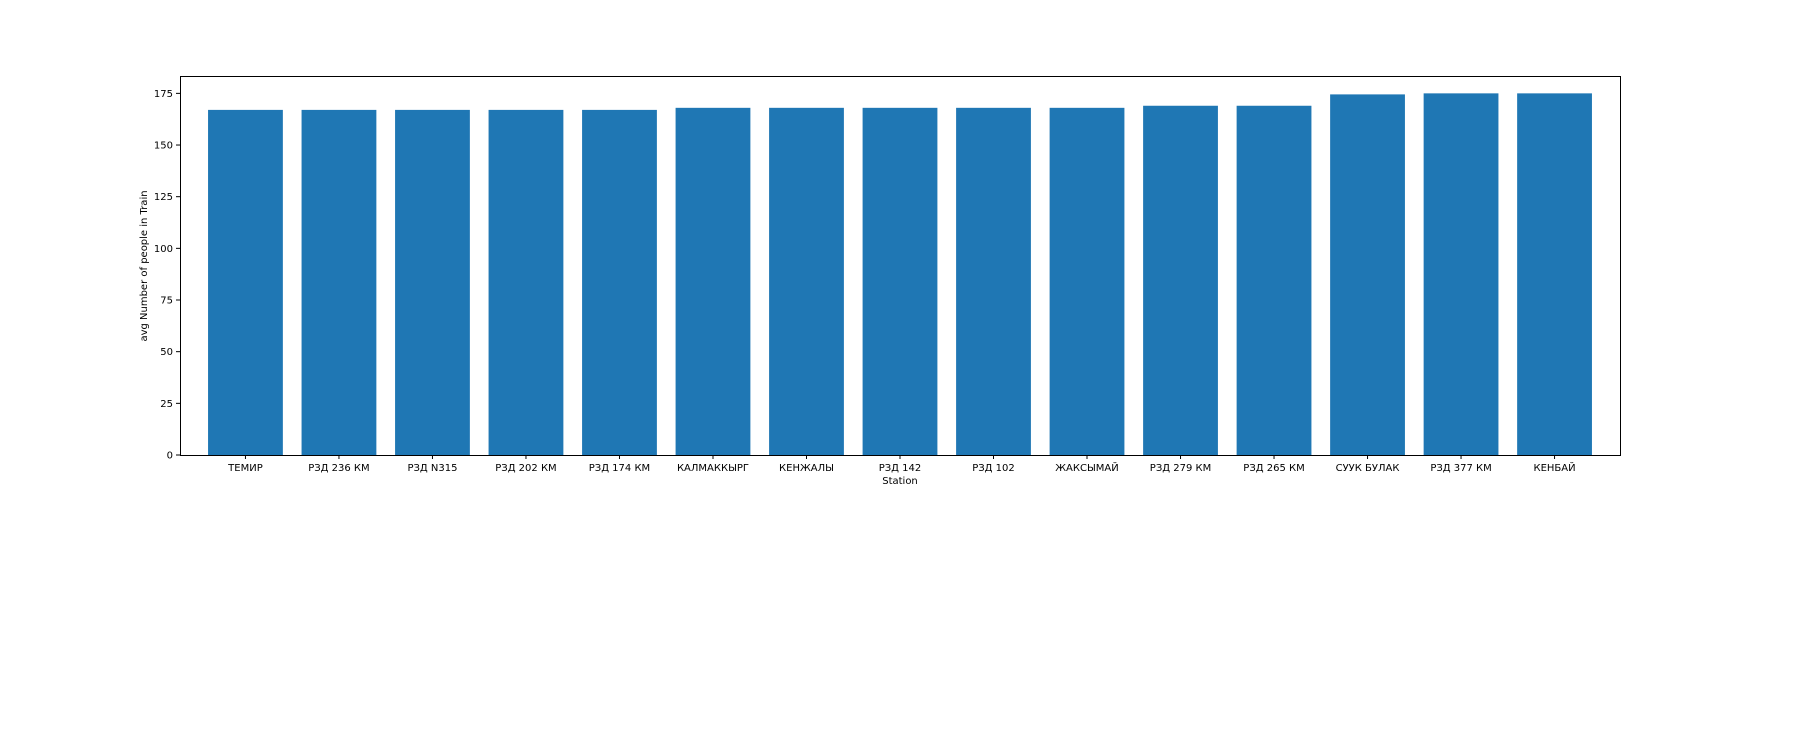 The width and height of the screenshot is (1800, 756). What do you see at coordinates (806, 468) in the screenshot?
I see `x-tick-label: КЕНЖАЛЫ` at bounding box center [806, 468].